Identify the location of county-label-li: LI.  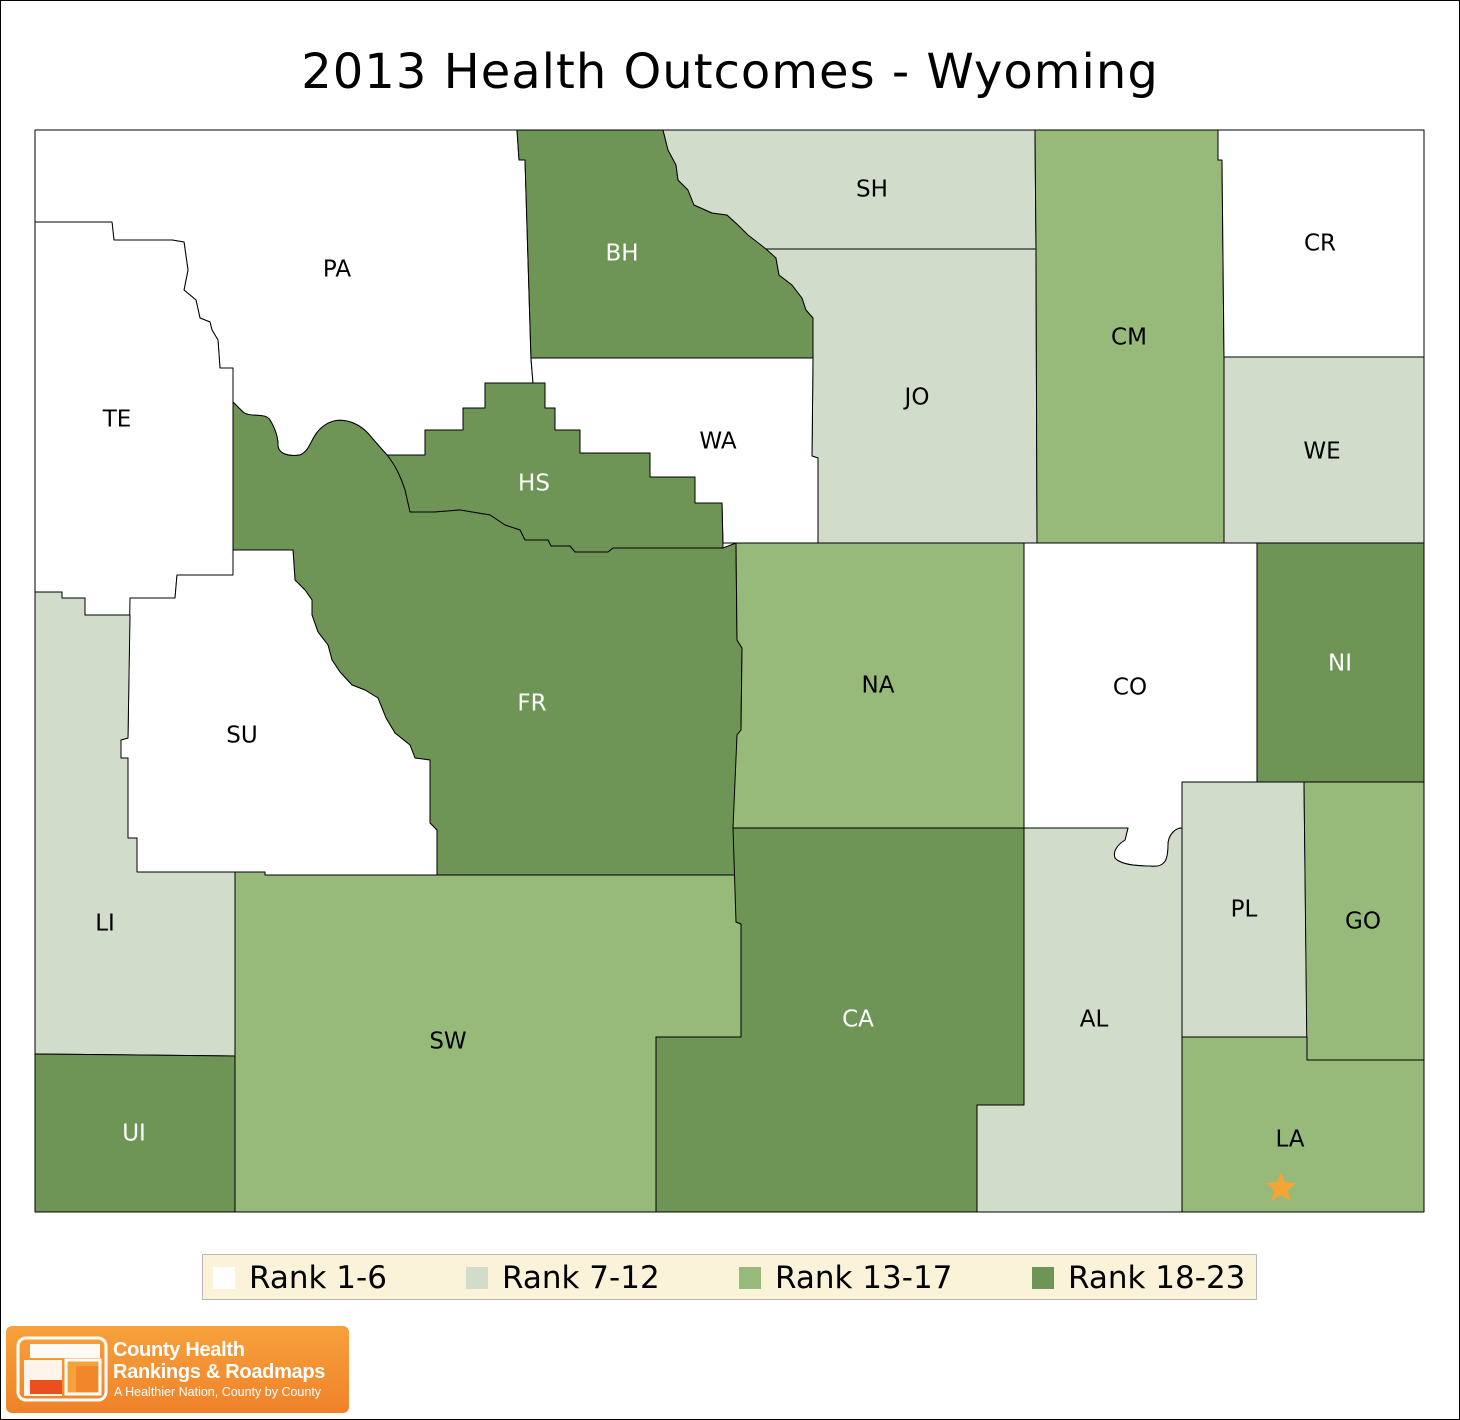
(105, 924).